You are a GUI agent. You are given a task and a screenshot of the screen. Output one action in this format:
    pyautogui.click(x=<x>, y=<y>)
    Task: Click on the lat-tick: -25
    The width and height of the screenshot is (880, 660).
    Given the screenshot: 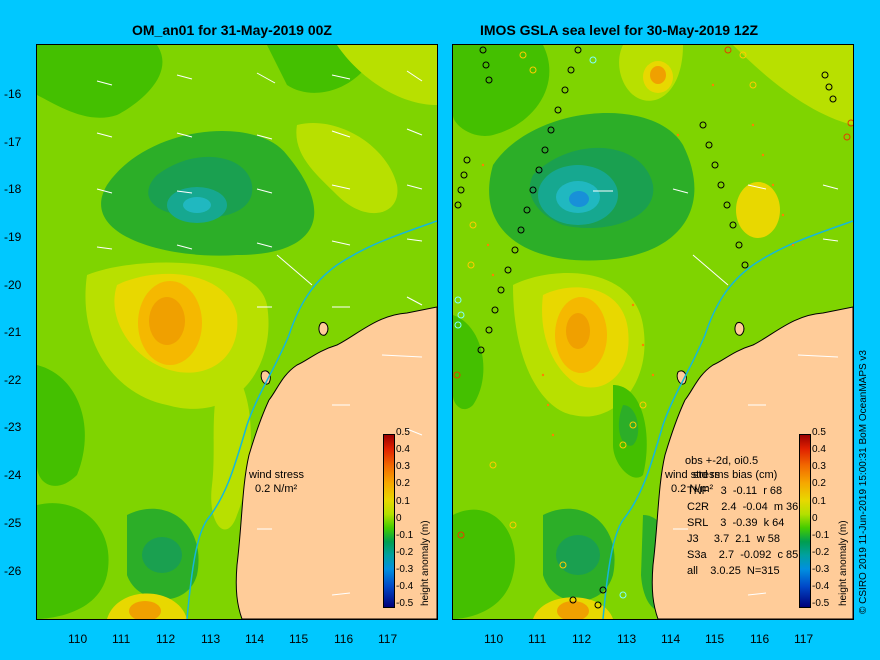 What is the action you would take?
    pyautogui.click(x=13, y=523)
    